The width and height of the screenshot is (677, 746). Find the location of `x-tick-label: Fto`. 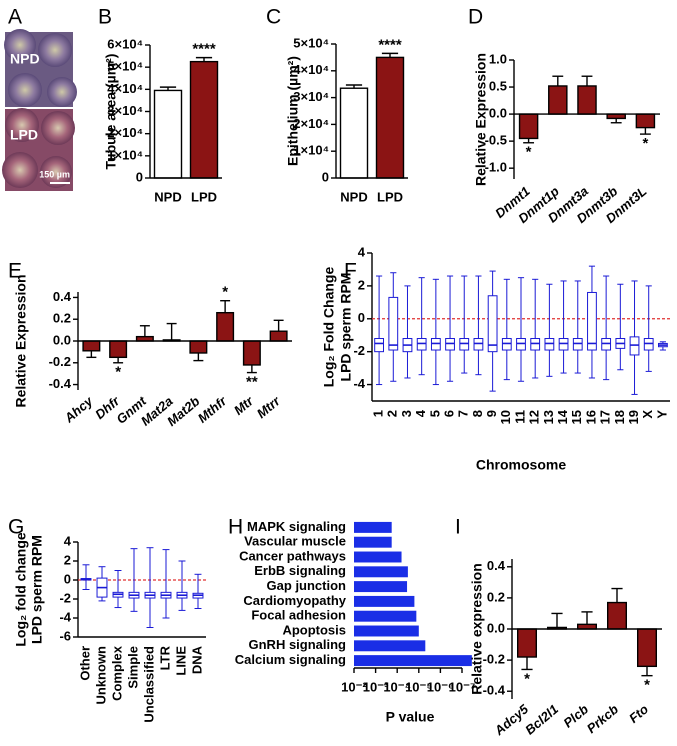

x-tick-label: Fto is located at coordinates (638, 713).